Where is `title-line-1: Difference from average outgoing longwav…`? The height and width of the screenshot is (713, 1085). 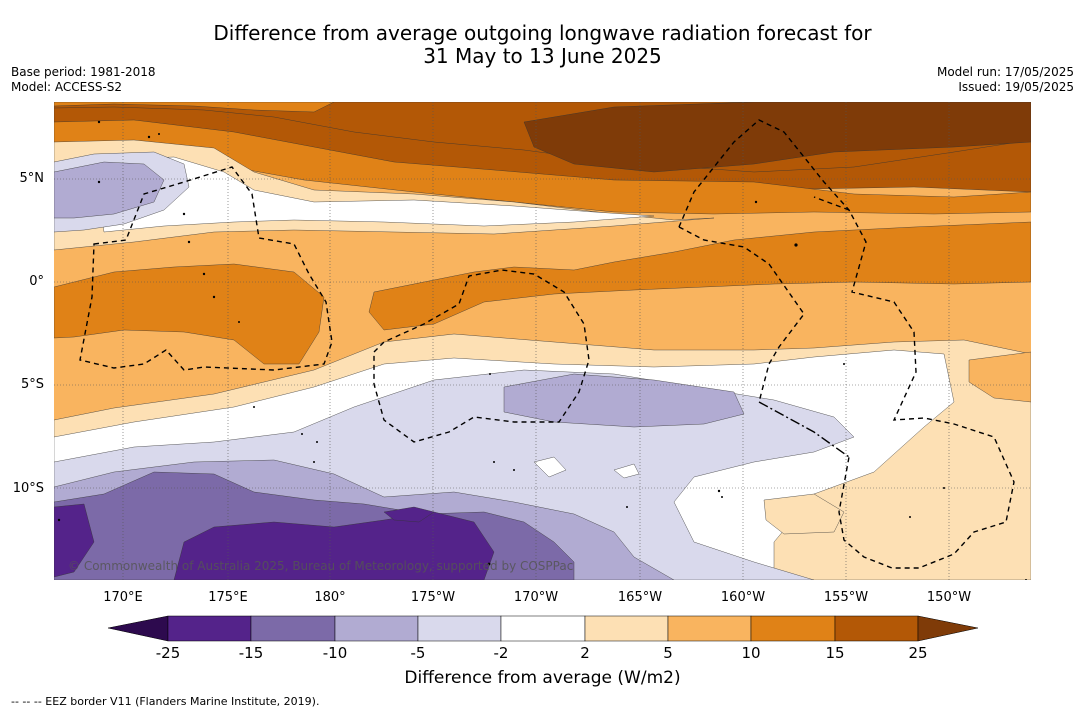 title-line-1: Difference from average outgoing longwav… is located at coordinates (542, 33).